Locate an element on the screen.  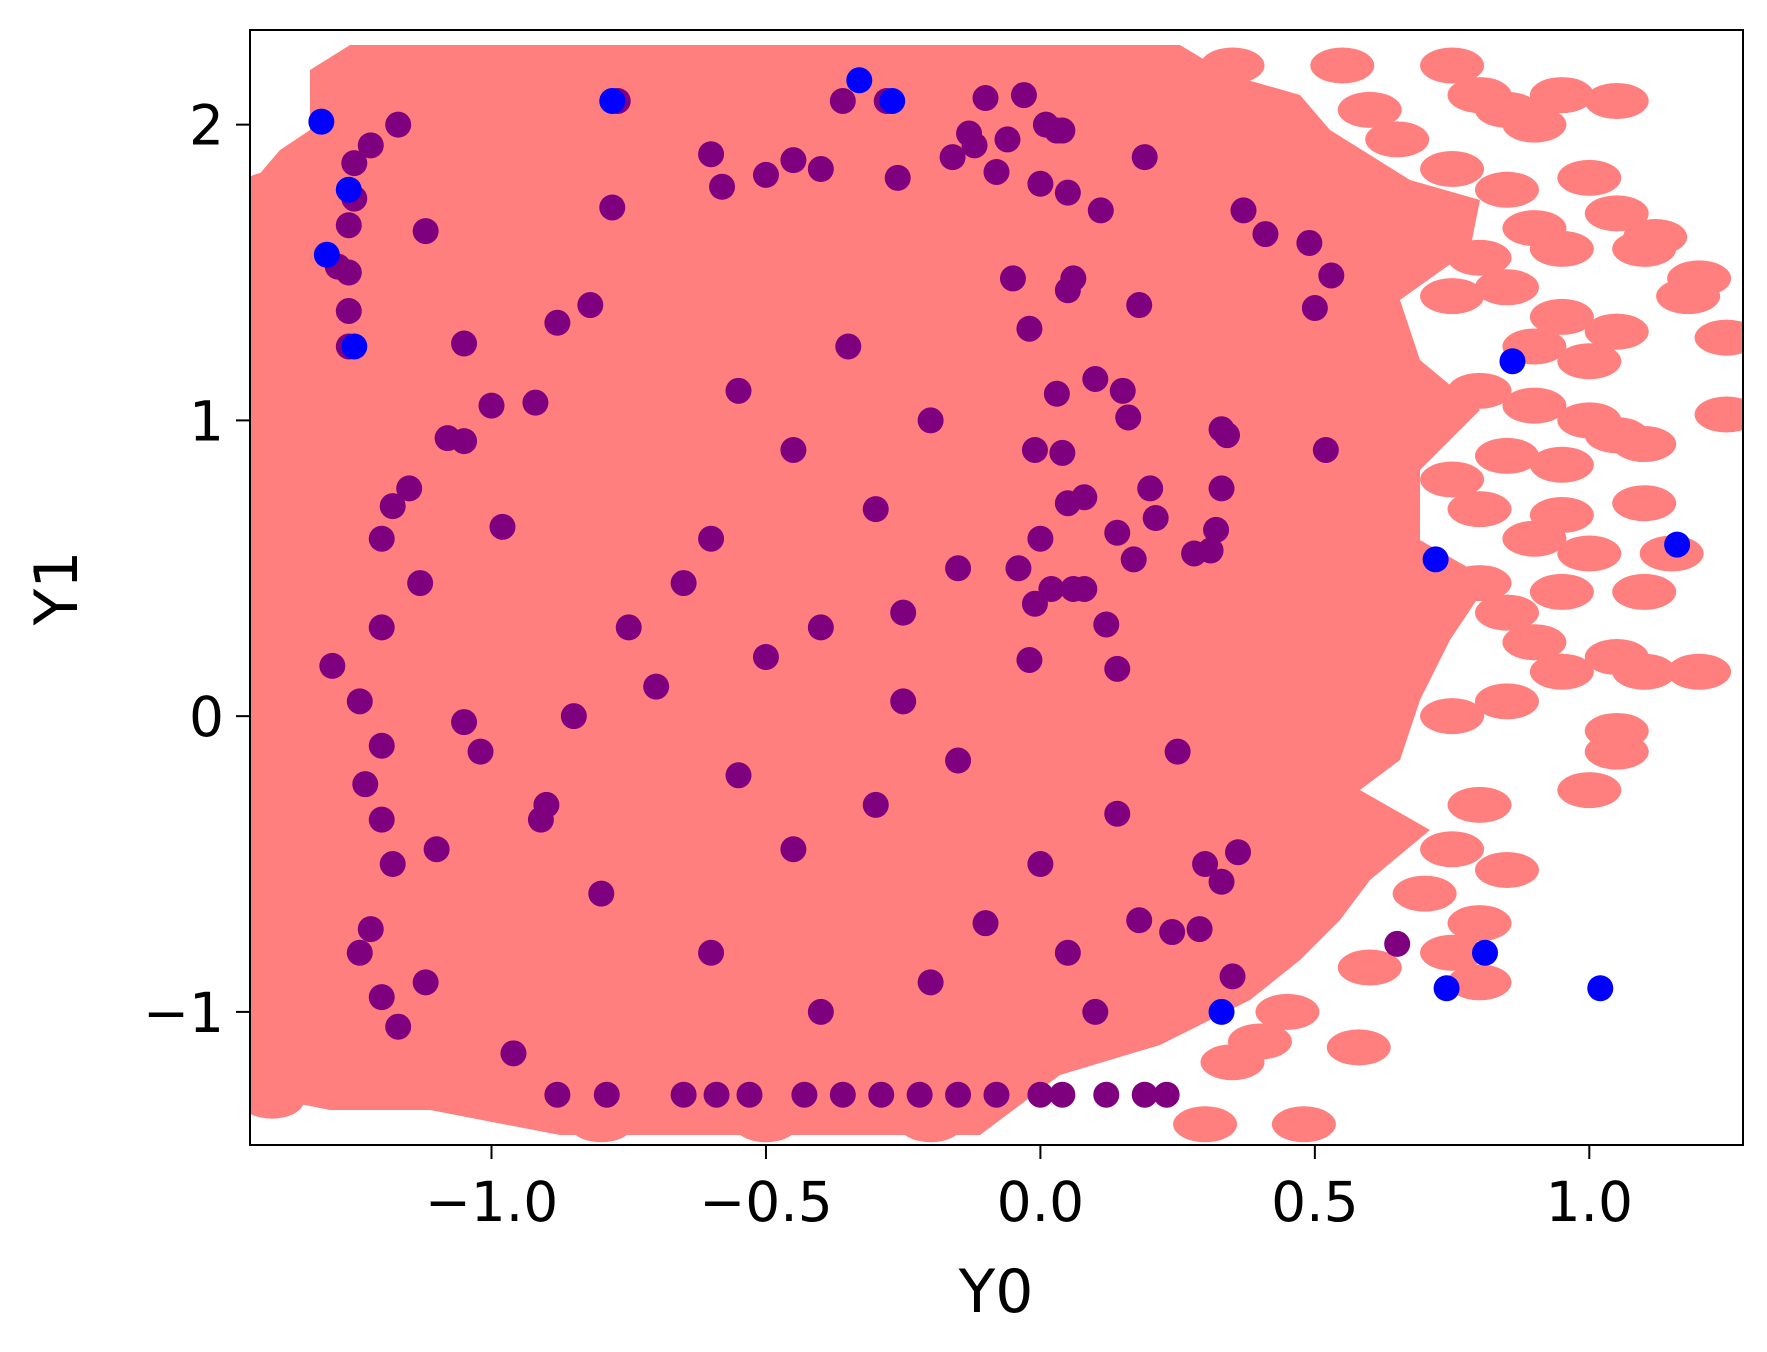
x-tick-label: 1.0 is located at coordinates (1589, 1202).